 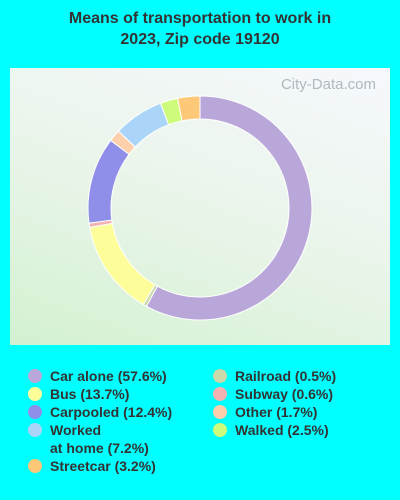 I want to click on legend-item: Subway (0.6%), so click(x=274, y=394).